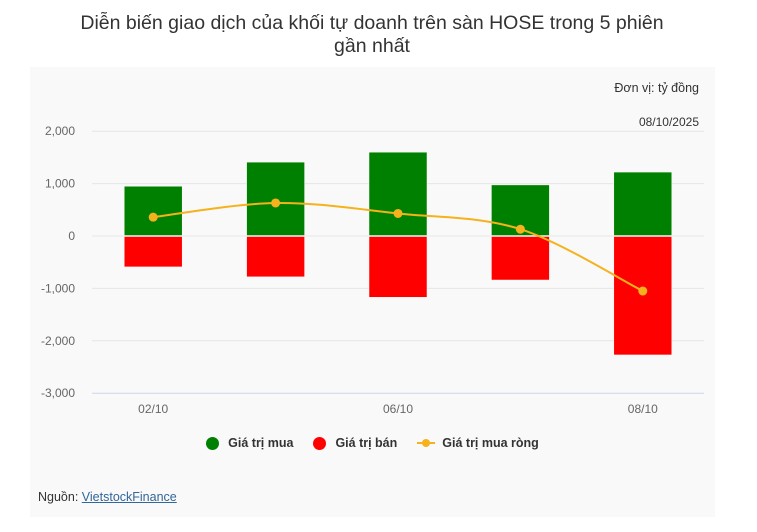 The width and height of the screenshot is (757, 532). What do you see at coordinates (153, 409) in the screenshot?
I see `x-tick-label: 02/10` at bounding box center [153, 409].